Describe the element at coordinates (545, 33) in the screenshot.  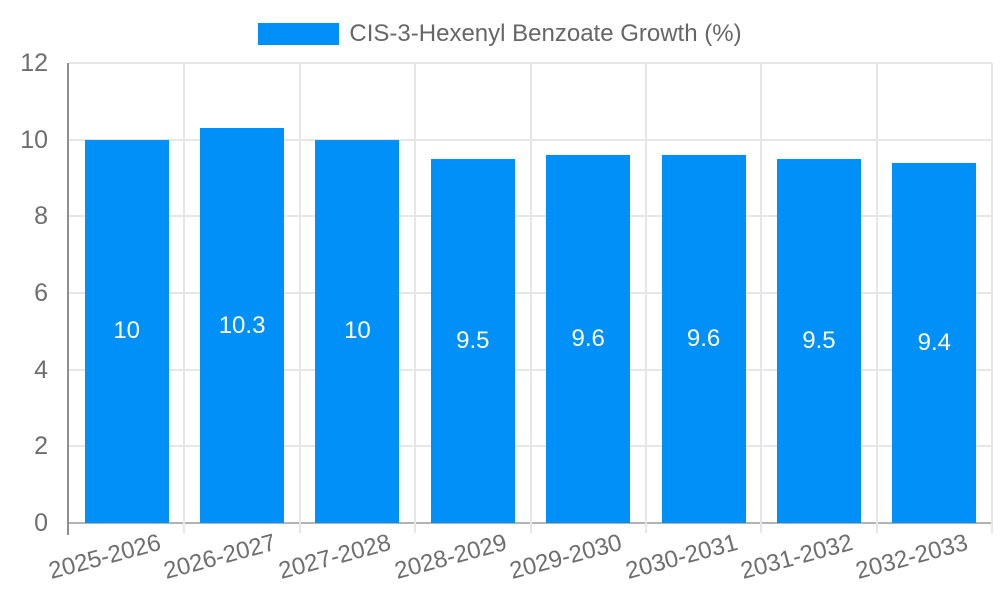
I see `legend-label: CIS-3-Hexenyl Benzoate Growth (%)` at that location.